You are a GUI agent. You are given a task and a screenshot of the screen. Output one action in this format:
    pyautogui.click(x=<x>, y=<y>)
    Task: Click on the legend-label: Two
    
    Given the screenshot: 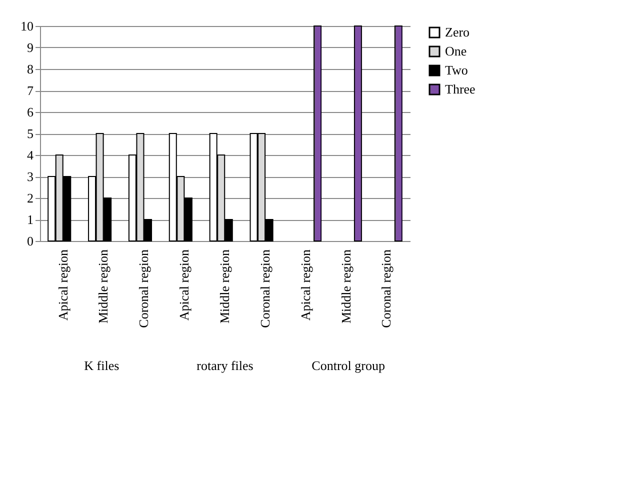 What is the action you would take?
    pyautogui.click(x=456, y=70)
    